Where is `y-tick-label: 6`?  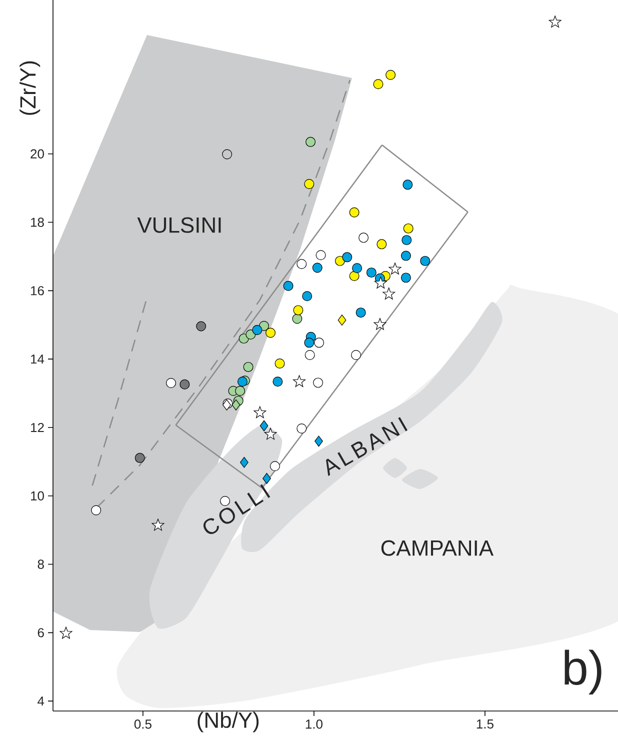 y-tick-label: 6 is located at coordinates (41, 633).